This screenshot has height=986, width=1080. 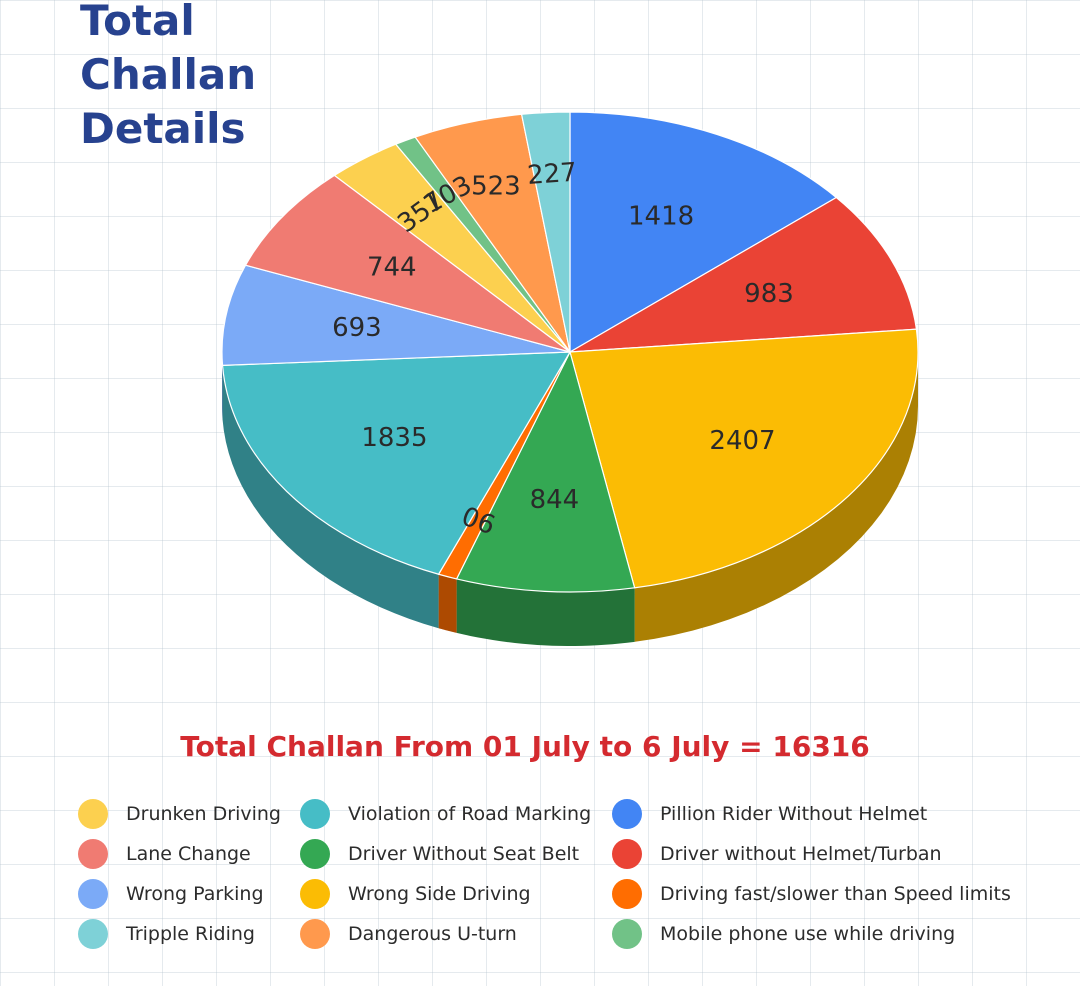 I want to click on pie-slice-violation-of-road-marking, so click(x=396, y=463).